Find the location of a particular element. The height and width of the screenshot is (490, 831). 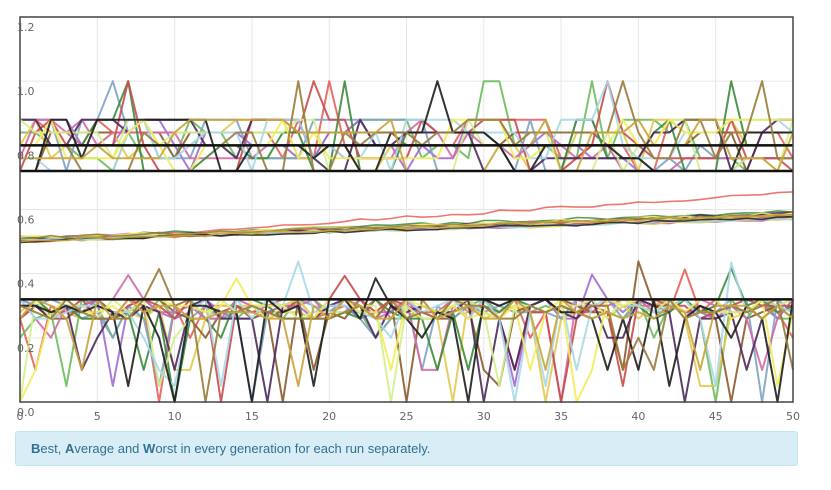

x-tick-label: 15 is located at coordinates (252, 416).